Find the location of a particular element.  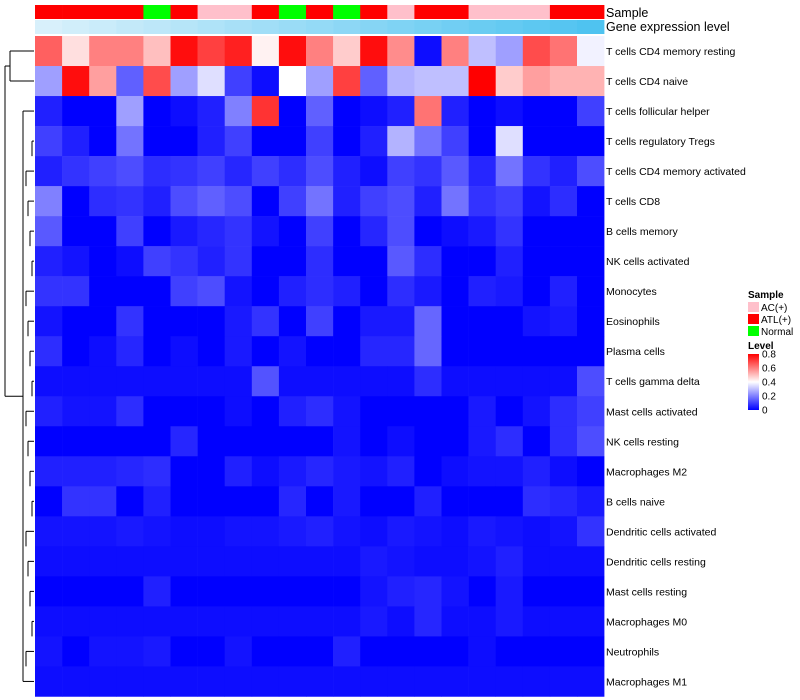

row-label: Mast cells activated is located at coordinates (652, 412).